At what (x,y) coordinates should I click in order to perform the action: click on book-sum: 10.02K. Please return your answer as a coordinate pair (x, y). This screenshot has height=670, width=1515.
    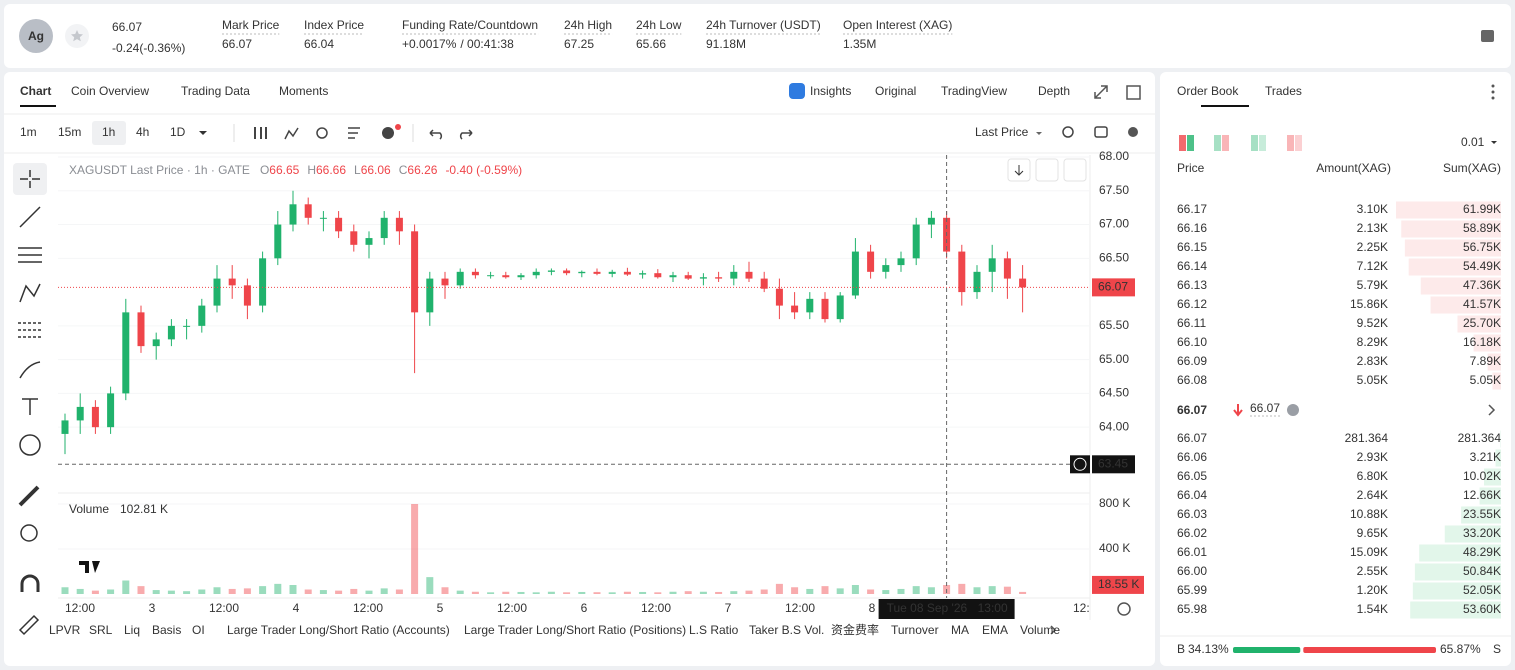
    Looking at the image, I should click on (1482, 476).